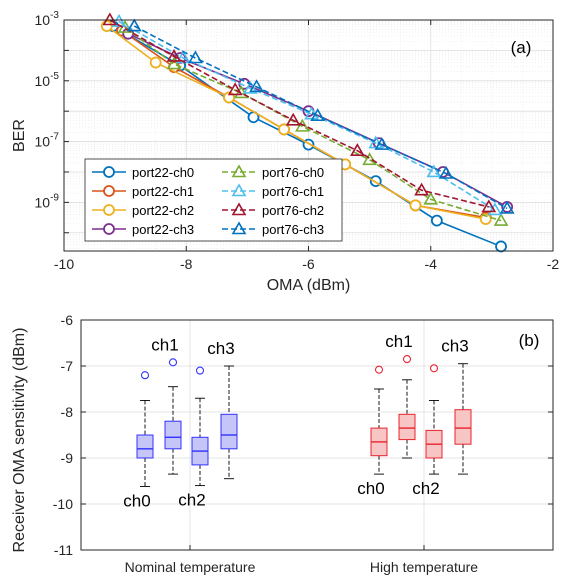  What do you see at coordinates (145, 446) in the screenshot?
I see `box-nominal-ch0` at bounding box center [145, 446].